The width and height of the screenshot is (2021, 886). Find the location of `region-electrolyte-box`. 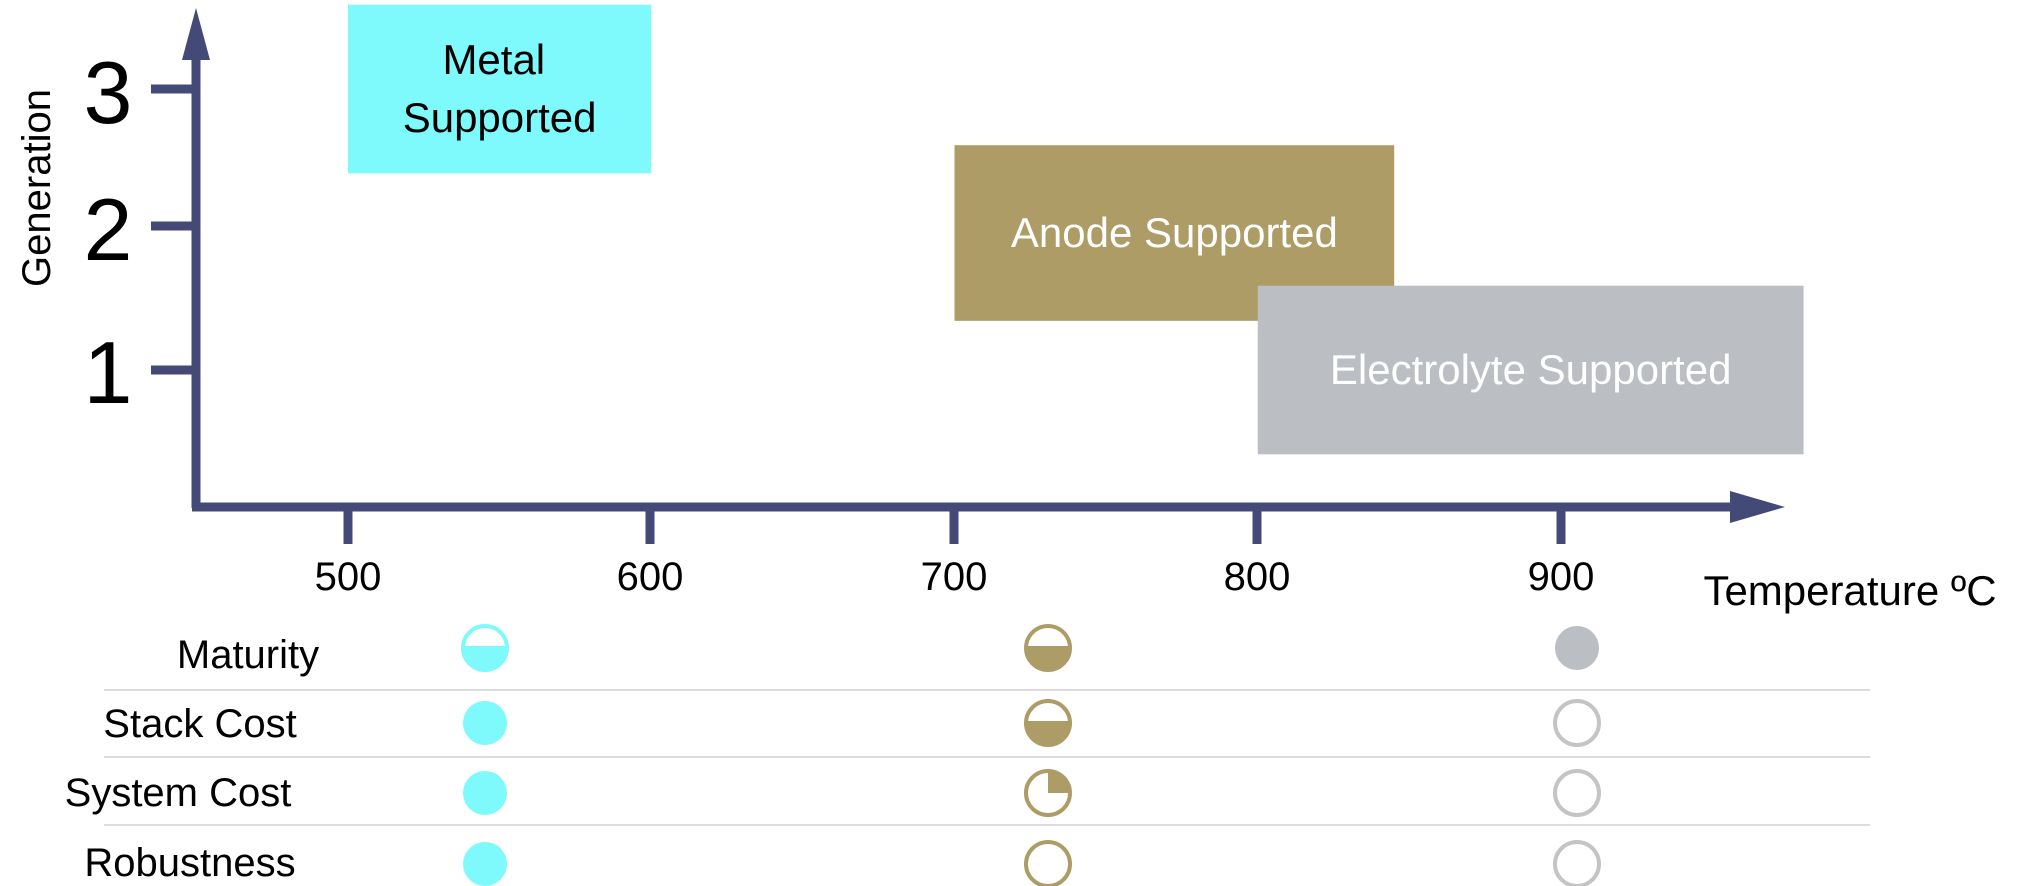

region-electrolyte-box is located at coordinates (1530, 370).